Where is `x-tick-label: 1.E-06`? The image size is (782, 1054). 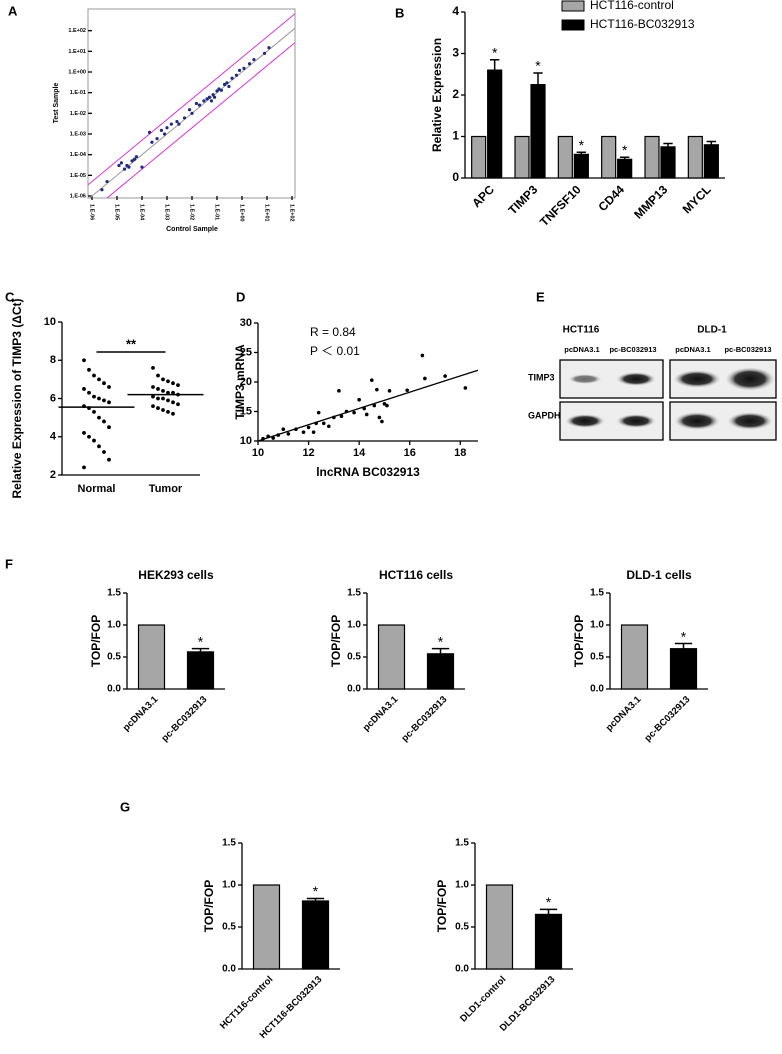
x-tick-label: 1.E-06 is located at coordinates (92, 212).